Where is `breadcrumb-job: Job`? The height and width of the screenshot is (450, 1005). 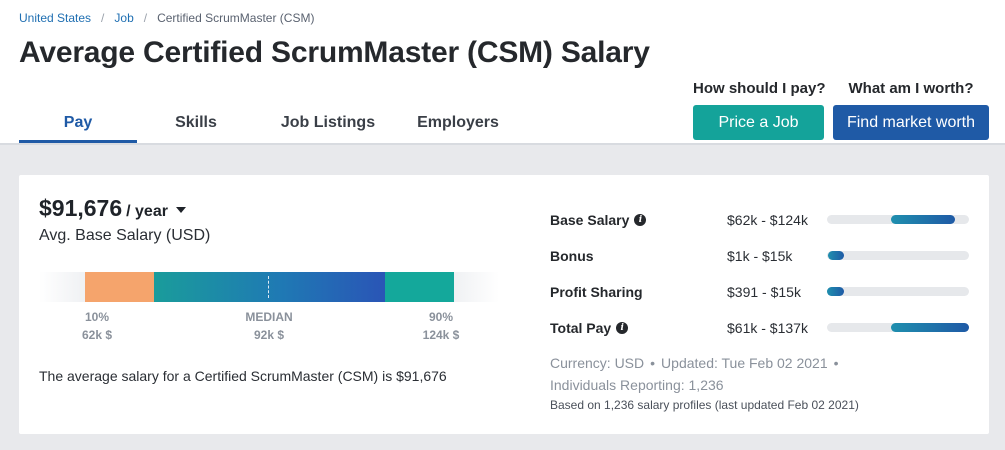
breadcrumb-job: Job is located at coordinates (124, 18).